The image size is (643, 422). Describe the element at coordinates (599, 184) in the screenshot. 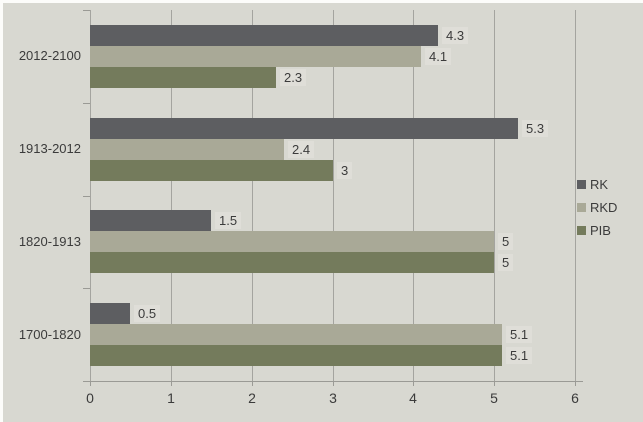

I see `legend-label: RK` at that location.